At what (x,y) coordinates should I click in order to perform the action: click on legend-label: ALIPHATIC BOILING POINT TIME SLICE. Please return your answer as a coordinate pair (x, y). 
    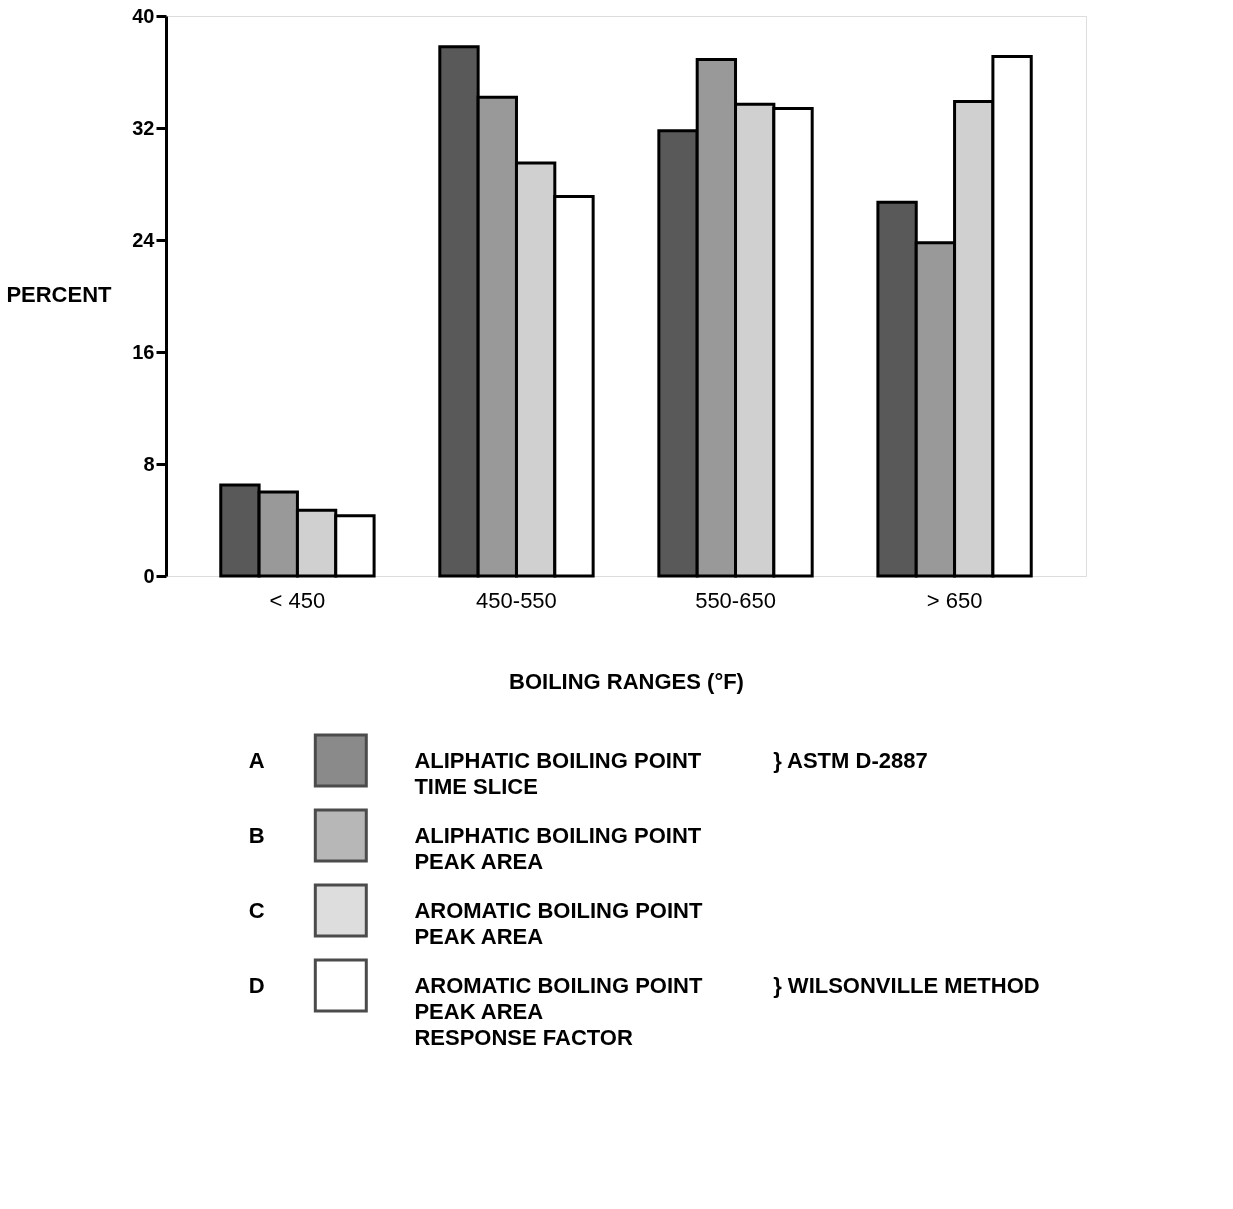
    Looking at the image, I should click on (558, 773).